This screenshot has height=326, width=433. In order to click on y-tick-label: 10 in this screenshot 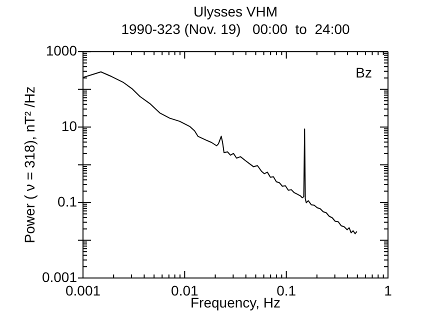, I will do `click(69, 126)`.